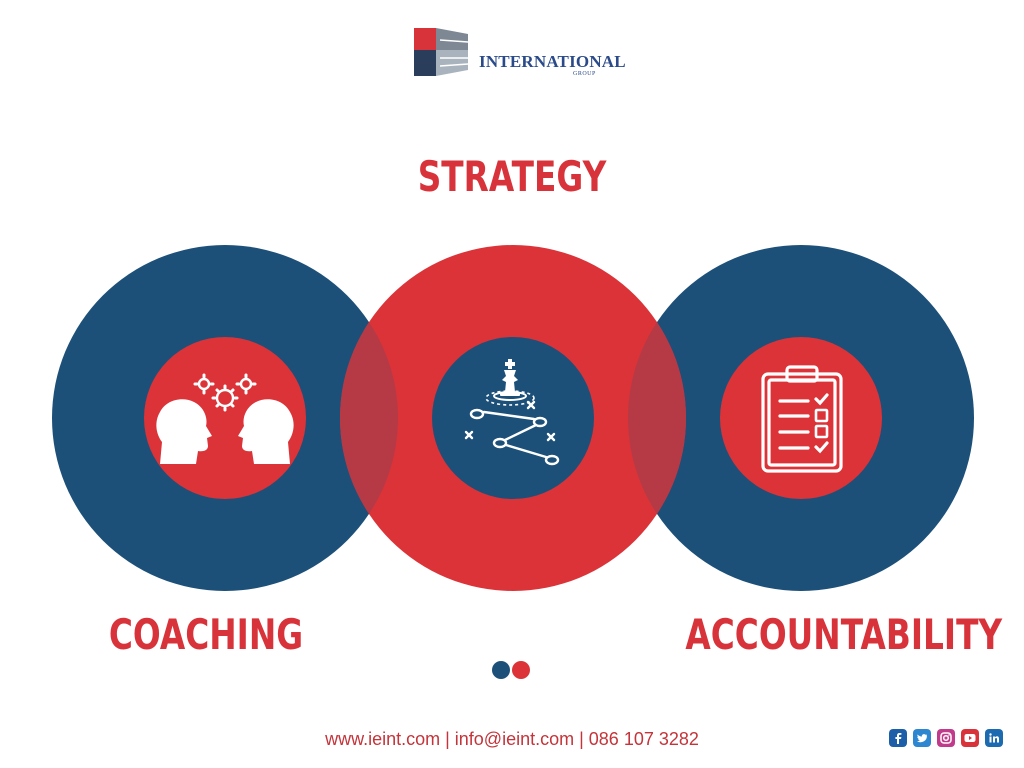 This screenshot has height=768, width=1024. I want to click on logo-wordmark: INTERNATIONAL, so click(552, 61).